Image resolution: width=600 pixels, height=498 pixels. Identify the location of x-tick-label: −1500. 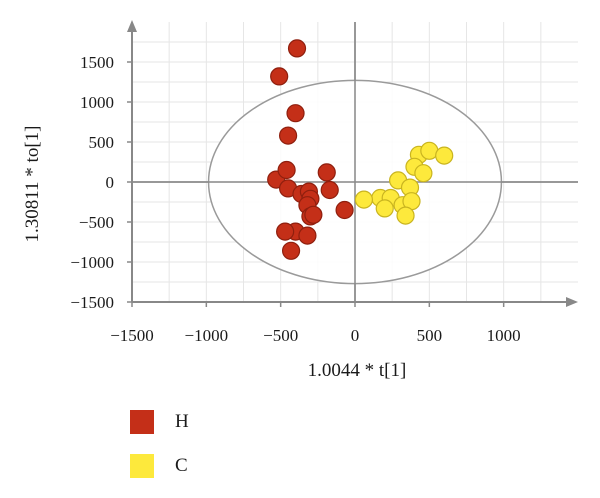
(132, 335).